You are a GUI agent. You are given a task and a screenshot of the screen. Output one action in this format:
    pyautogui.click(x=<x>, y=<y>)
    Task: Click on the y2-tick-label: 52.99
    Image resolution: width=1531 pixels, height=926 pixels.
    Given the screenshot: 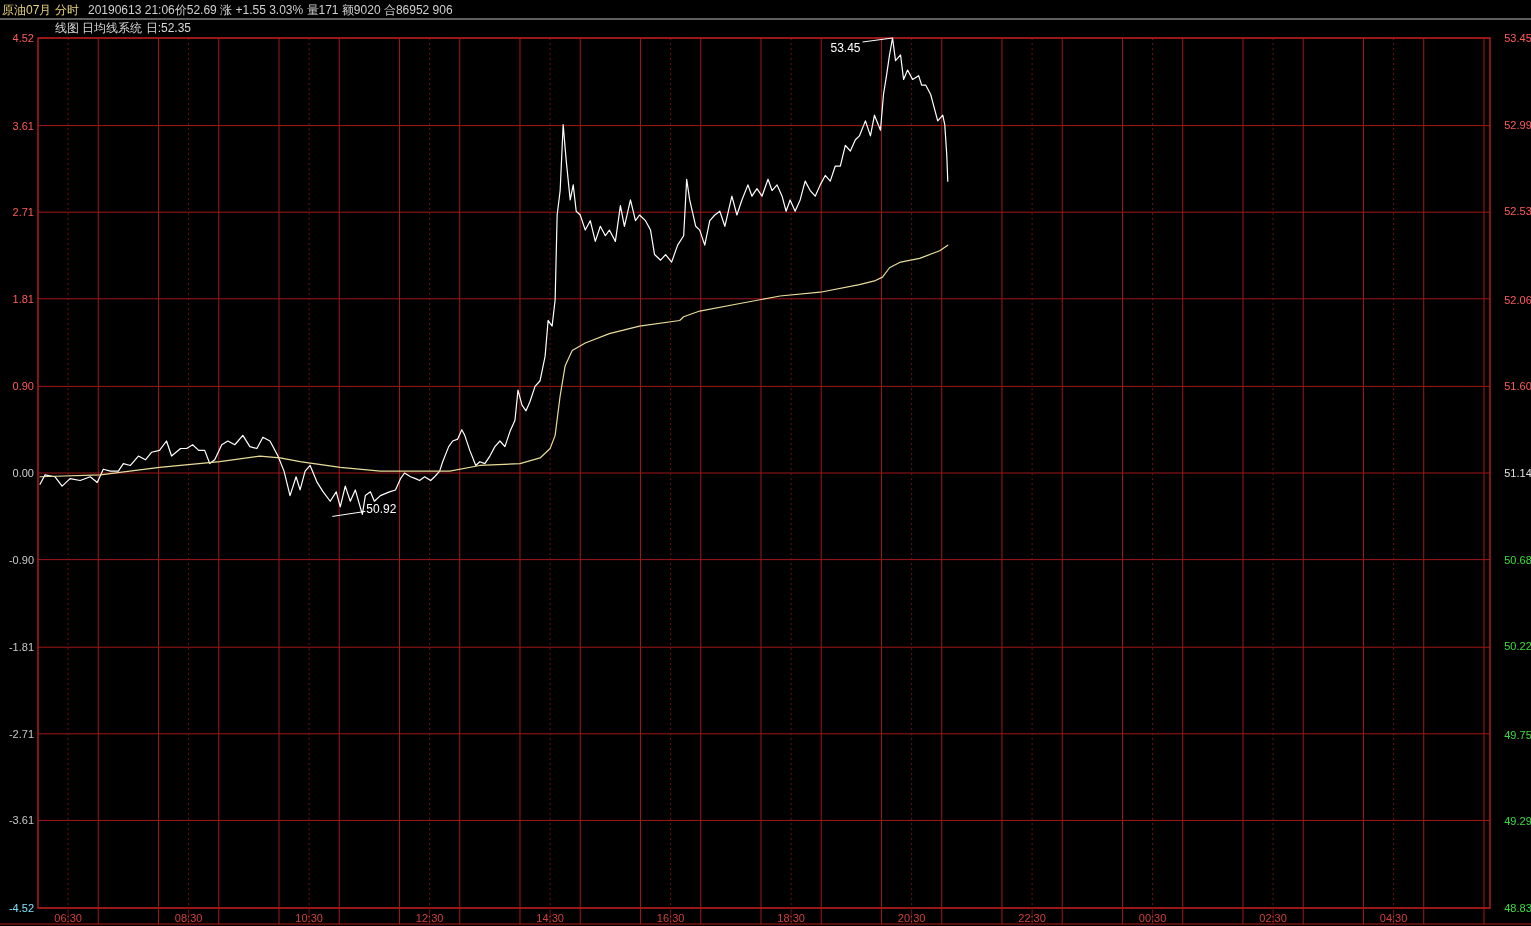 What is the action you would take?
    pyautogui.click(x=1517, y=124)
    